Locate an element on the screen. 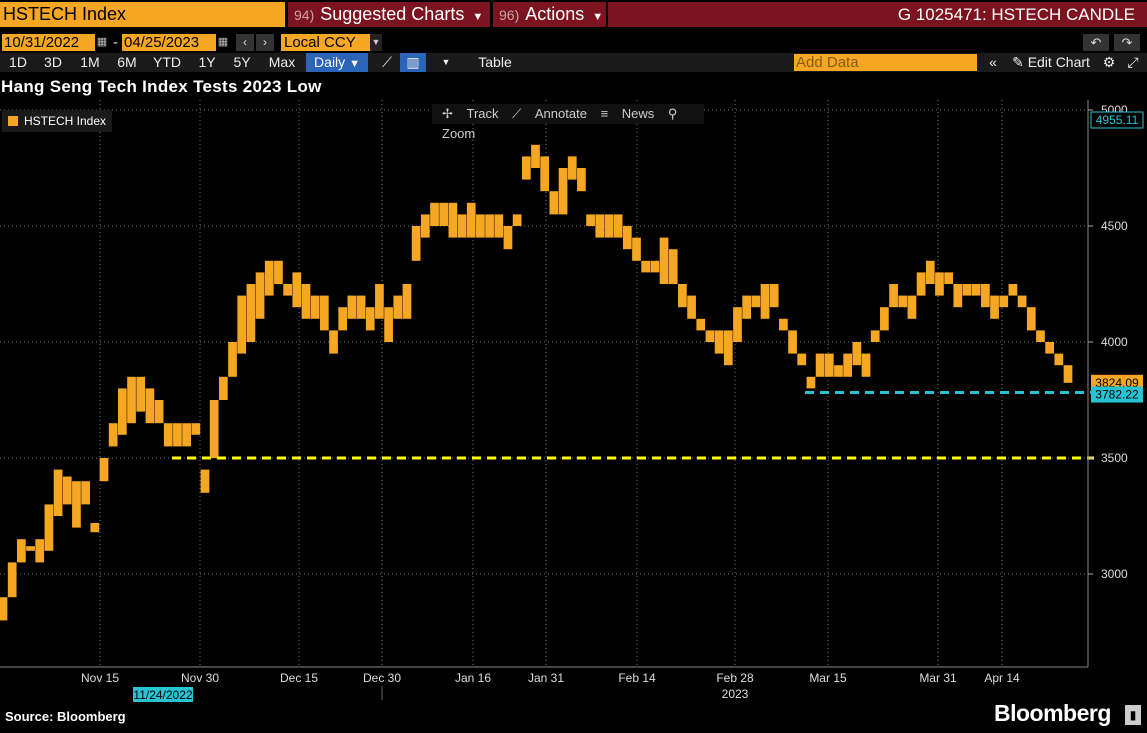 Image resolution: width=1147 pixels, height=733 pixels. reference-lines is located at coordinates (633, 425).